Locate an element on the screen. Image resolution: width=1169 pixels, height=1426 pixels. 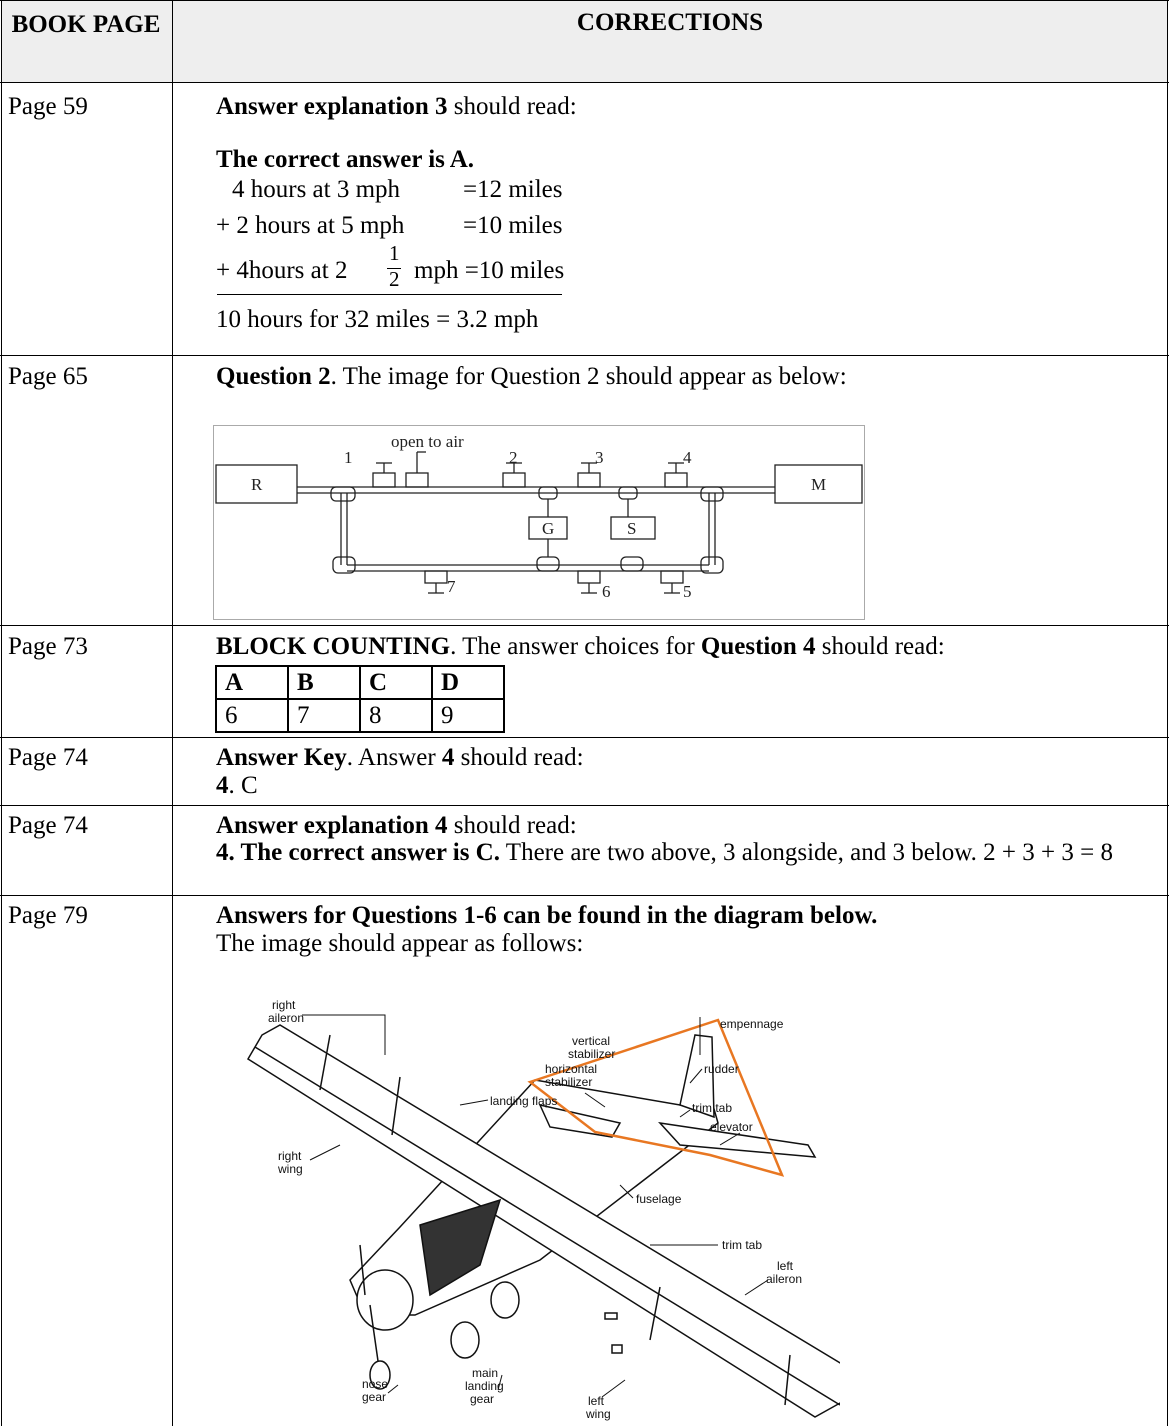
diagram-label: open to air is located at coordinates (427, 441).